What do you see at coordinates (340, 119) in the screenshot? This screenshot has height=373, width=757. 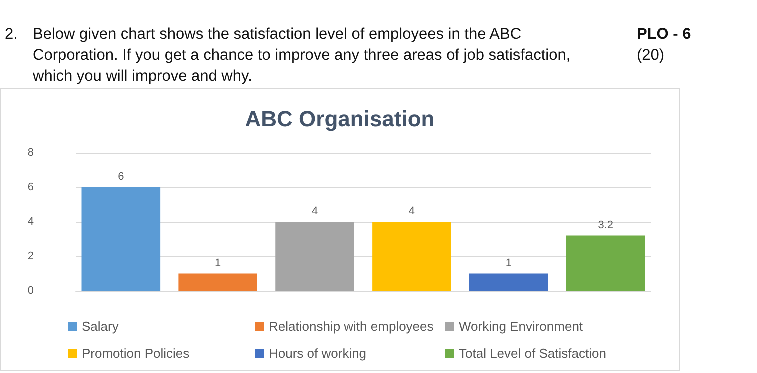 I see `chart-title: ABC Organisation` at bounding box center [340, 119].